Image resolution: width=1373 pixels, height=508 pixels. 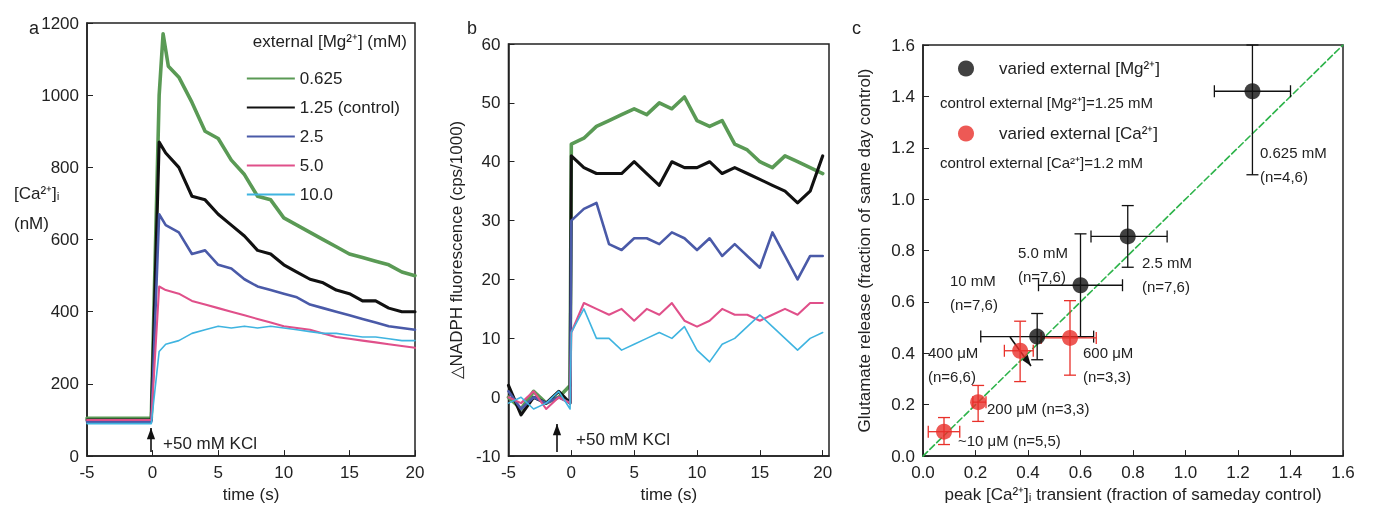 I want to click on x-tick-label: 0.8, so click(x=1133, y=473).